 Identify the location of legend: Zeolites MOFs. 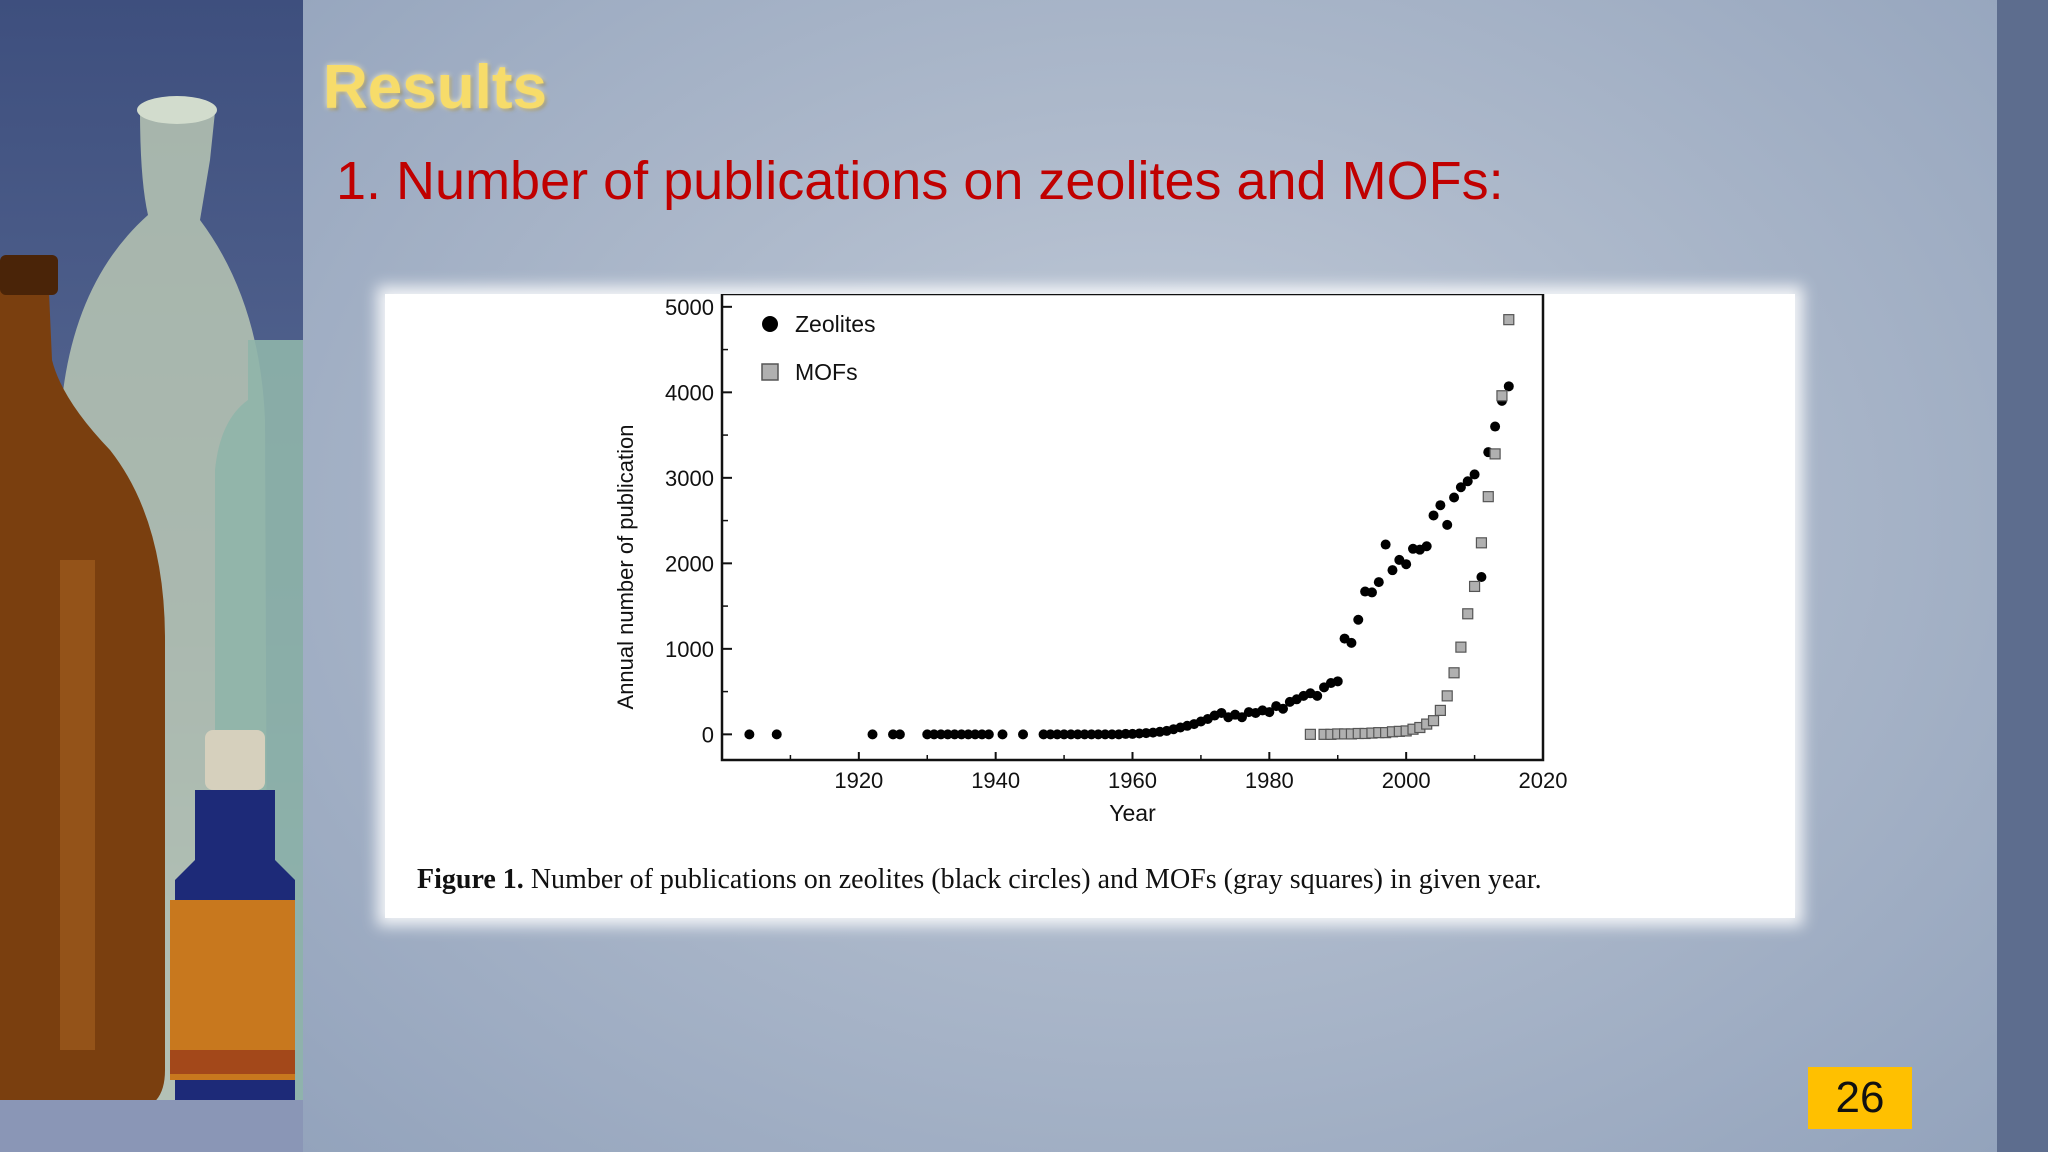
(818, 348).